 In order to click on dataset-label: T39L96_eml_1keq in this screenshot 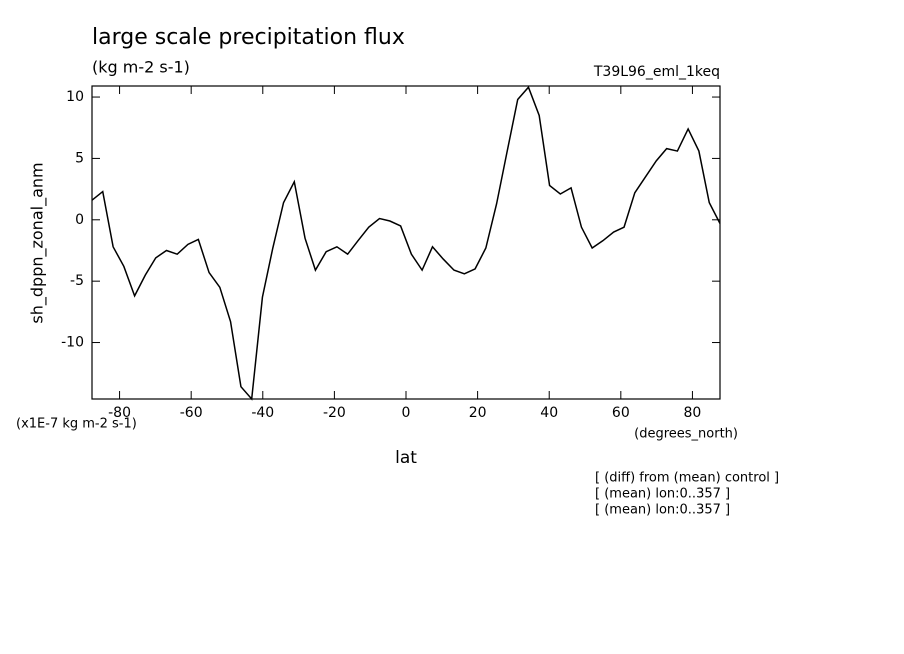, I will do `click(656, 72)`.